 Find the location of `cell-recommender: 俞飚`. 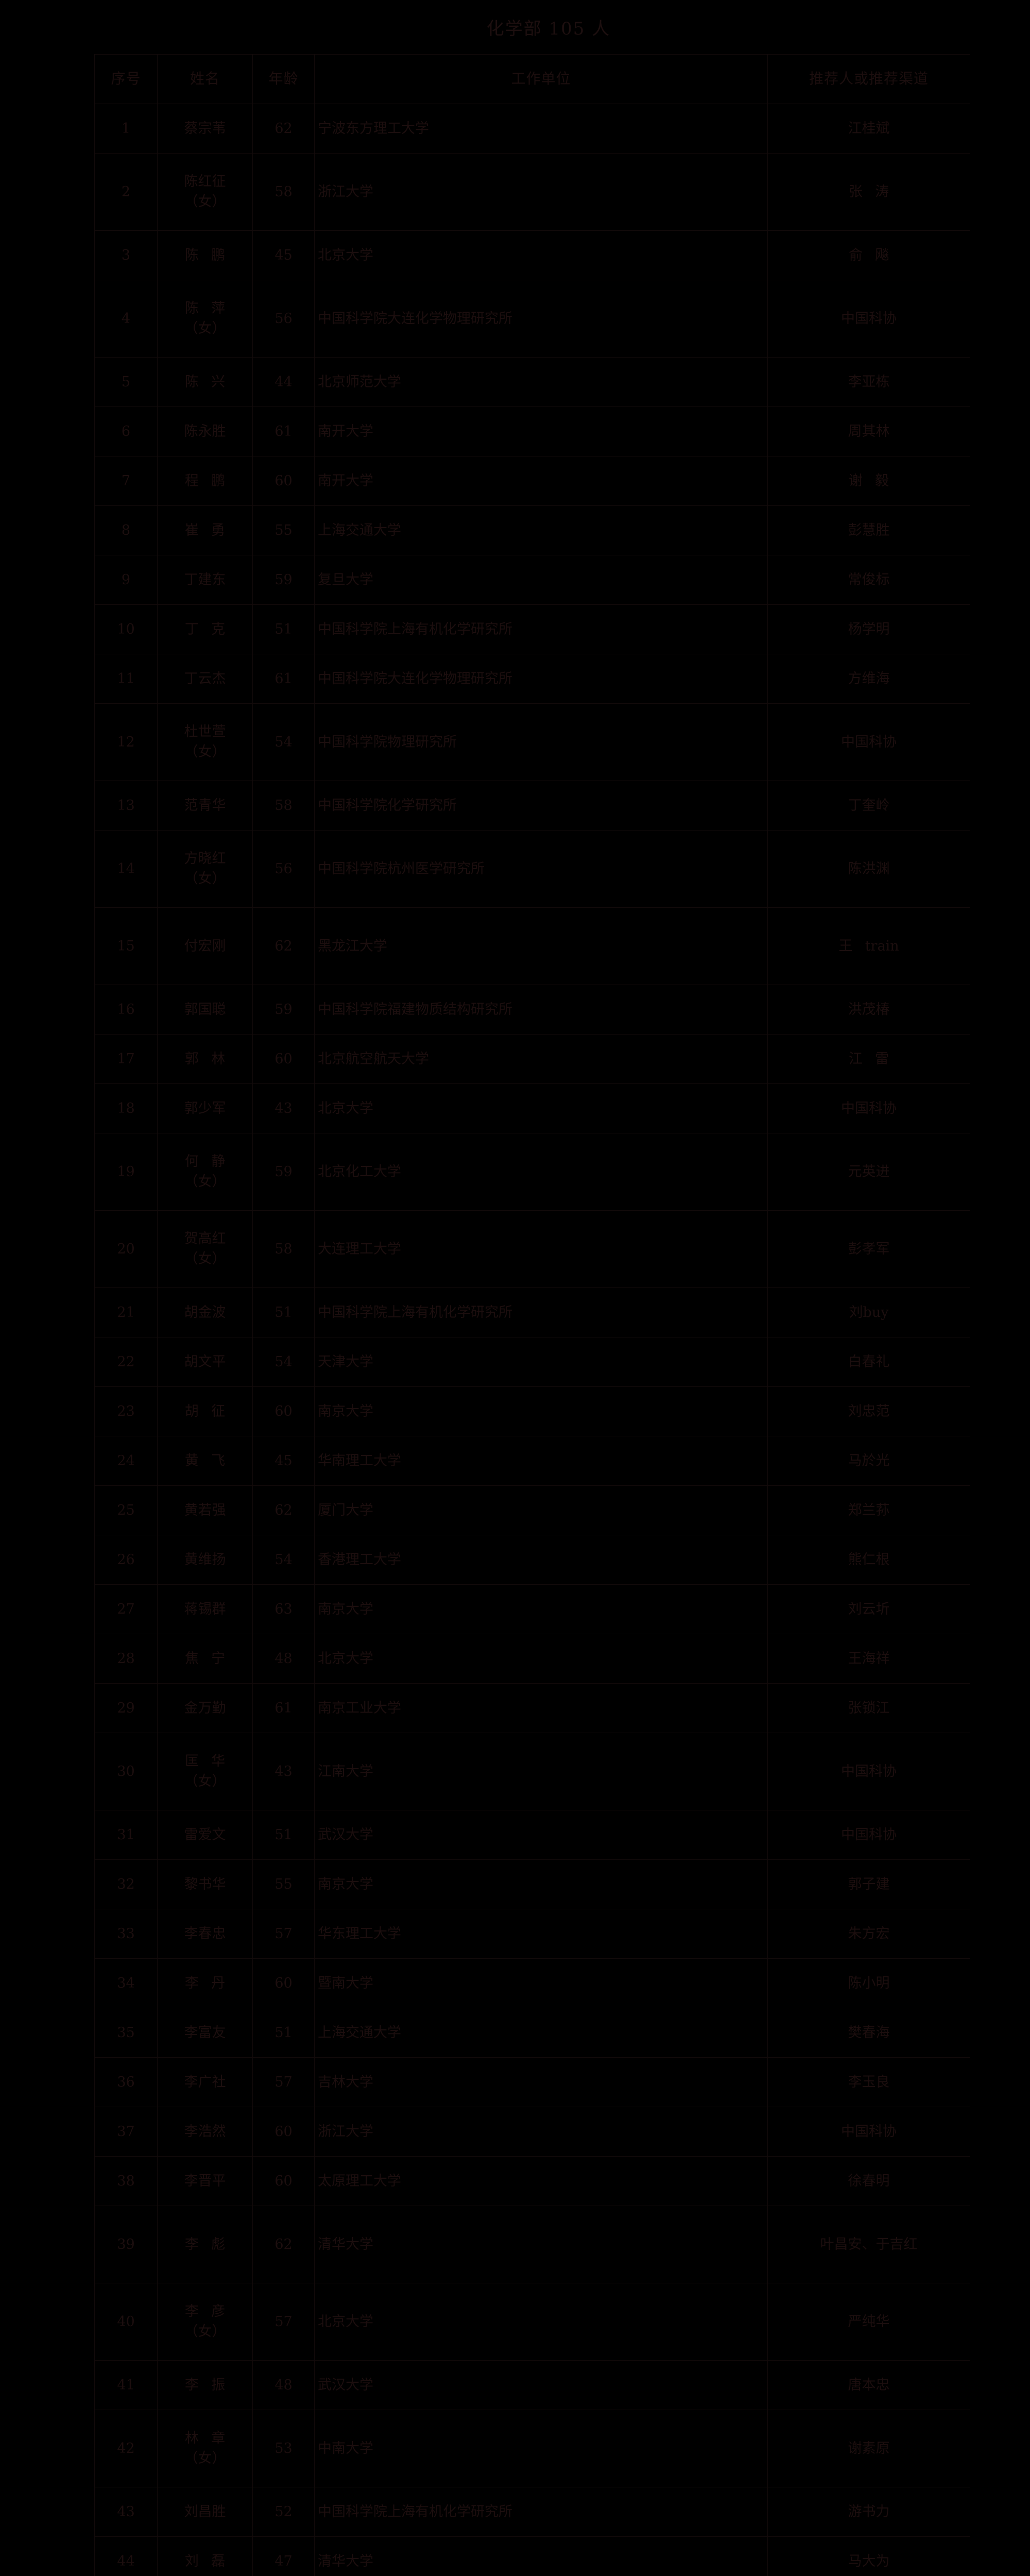

cell-recommender: 俞飚 is located at coordinates (868, 255).